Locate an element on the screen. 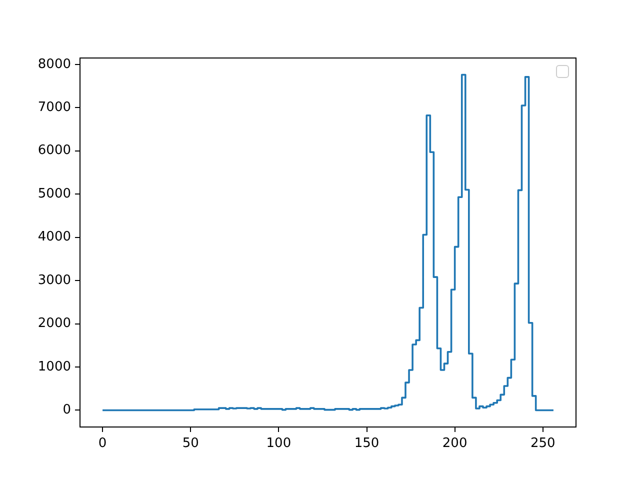  x-tick-label: 50 is located at coordinates (190, 444).